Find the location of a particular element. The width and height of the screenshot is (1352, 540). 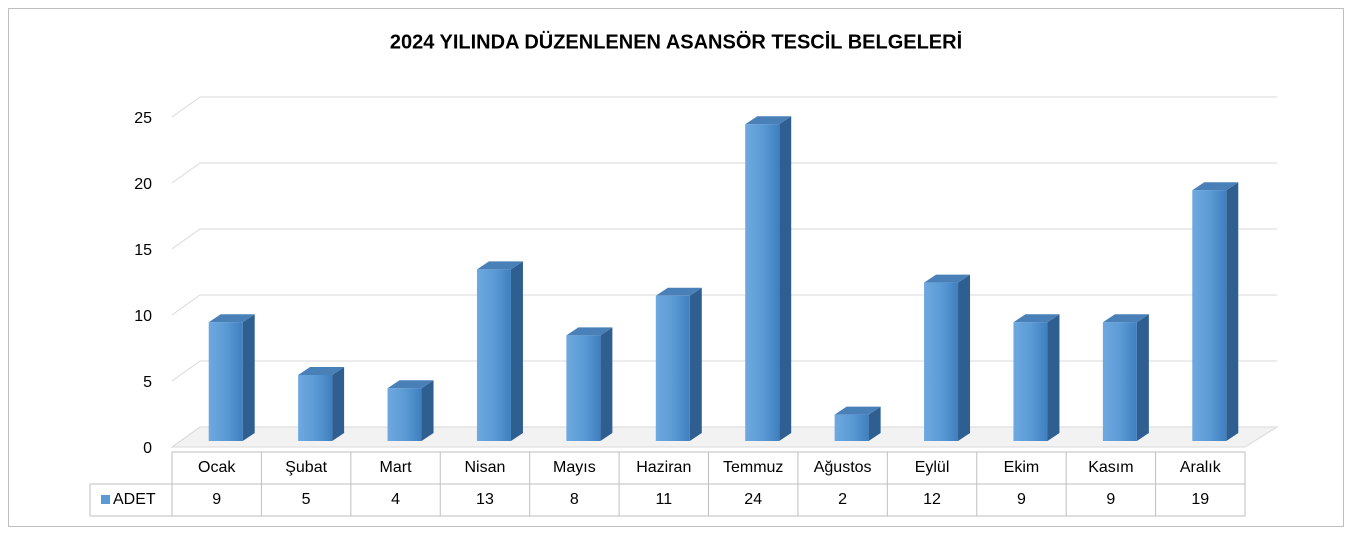

y-tick-label: 5 is located at coordinates (147, 382).